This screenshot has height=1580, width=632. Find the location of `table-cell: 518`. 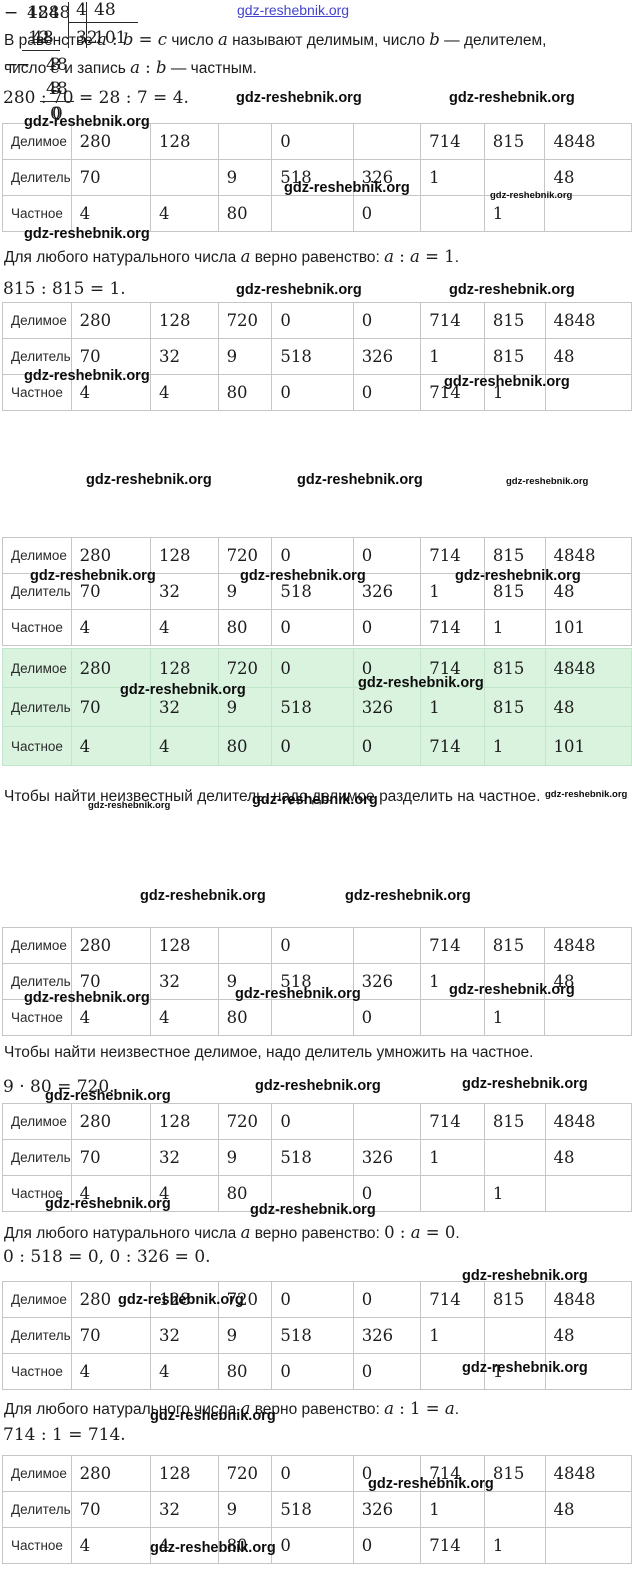

table-cell: 518 is located at coordinates (312, 177).